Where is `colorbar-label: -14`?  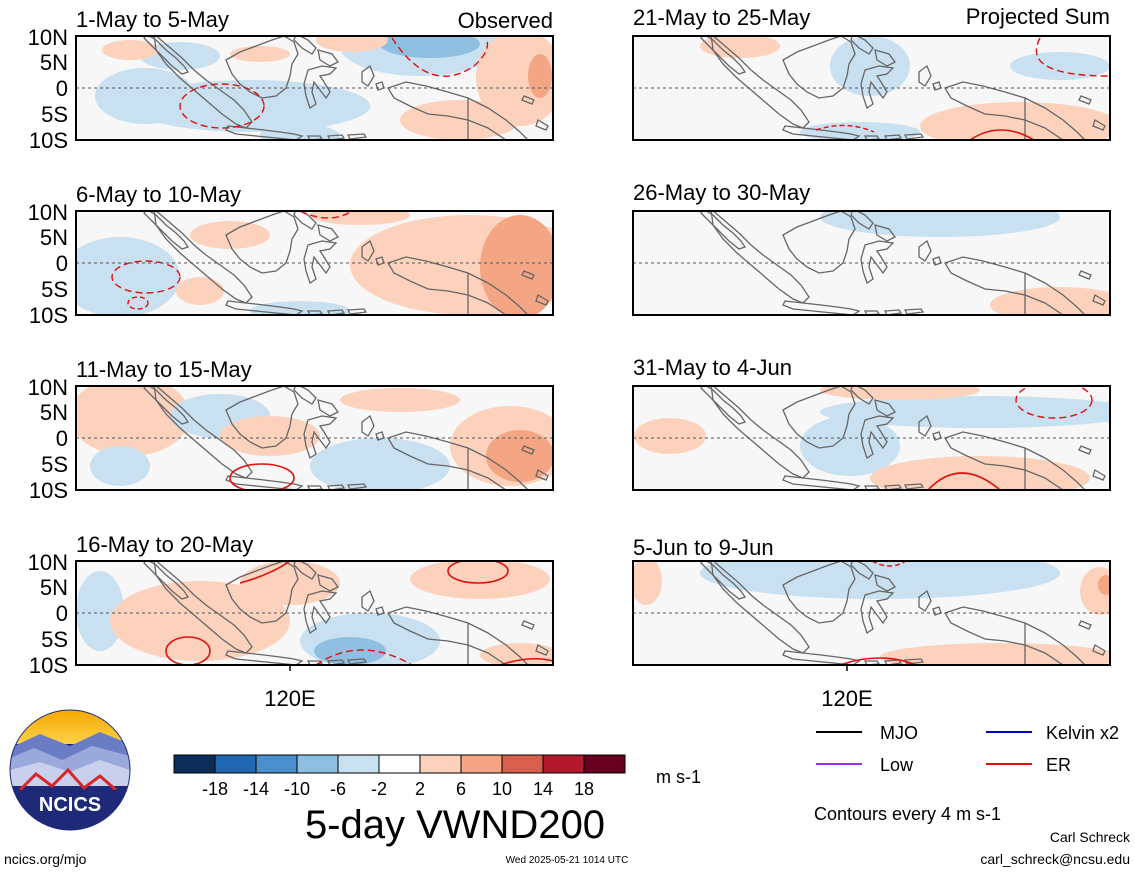 colorbar-label: -14 is located at coordinates (256, 789).